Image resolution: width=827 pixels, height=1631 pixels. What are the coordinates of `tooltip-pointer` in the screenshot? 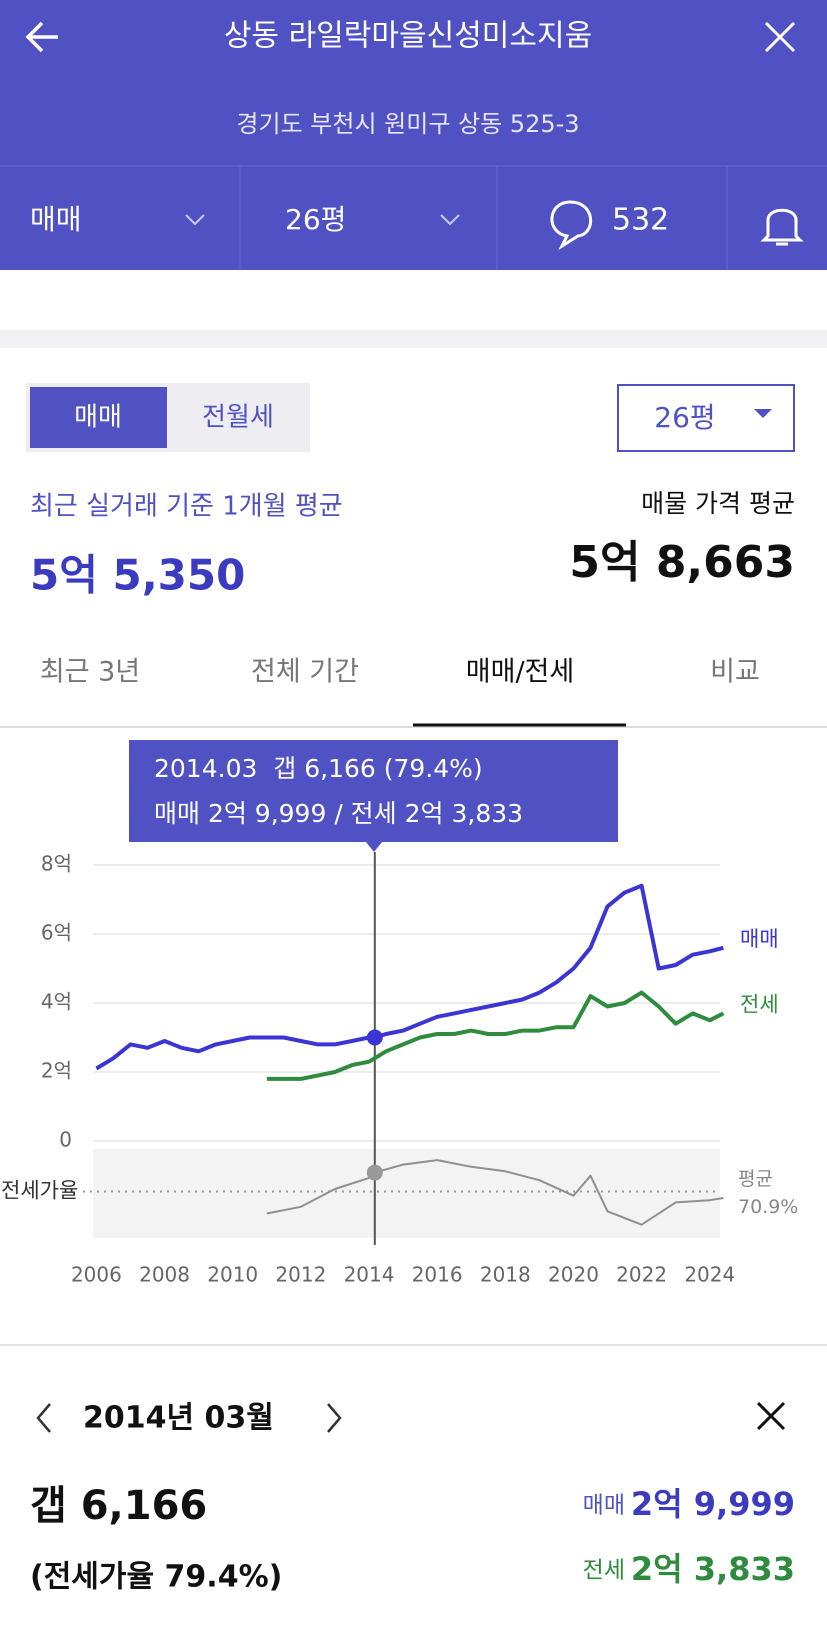 It's located at (374, 847).